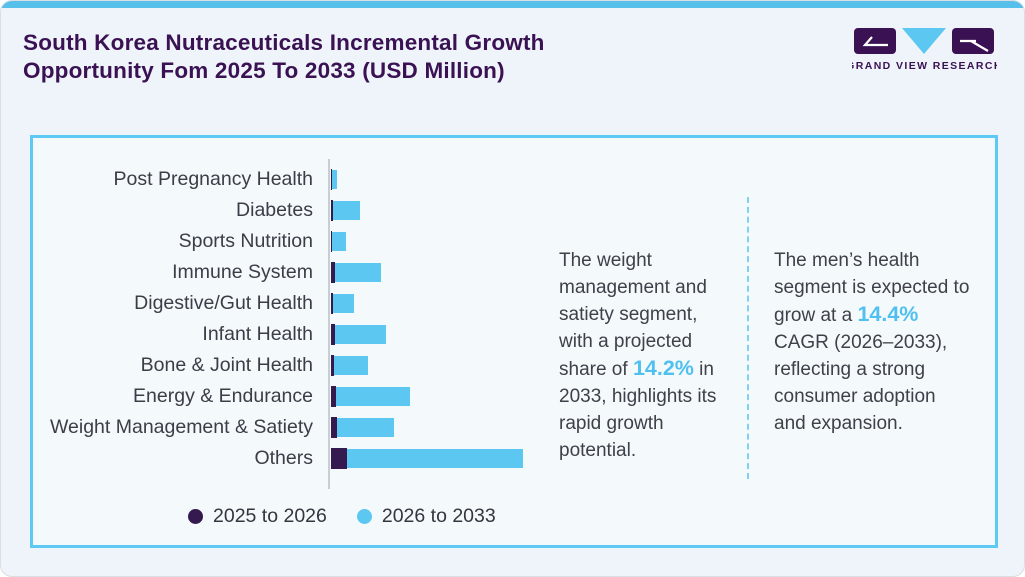 Image resolution: width=1025 pixels, height=577 pixels. Describe the element at coordinates (213, 179) in the screenshot. I see `category-label: Post Pregnancy Health` at that location.